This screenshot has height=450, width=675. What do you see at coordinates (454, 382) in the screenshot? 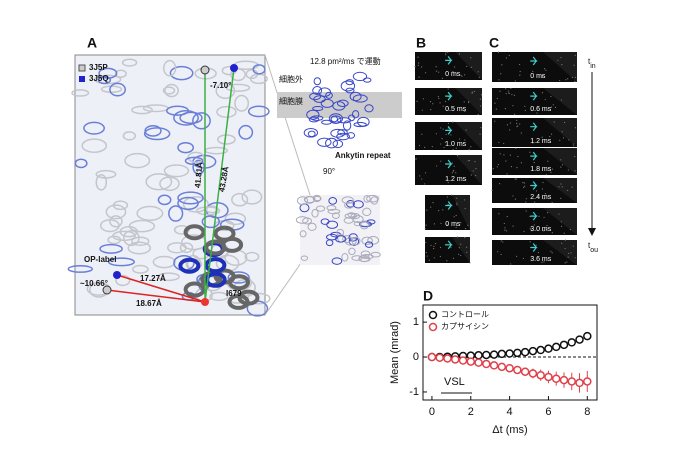
I see `annotation: VSL` at bounding box center [454, 382].